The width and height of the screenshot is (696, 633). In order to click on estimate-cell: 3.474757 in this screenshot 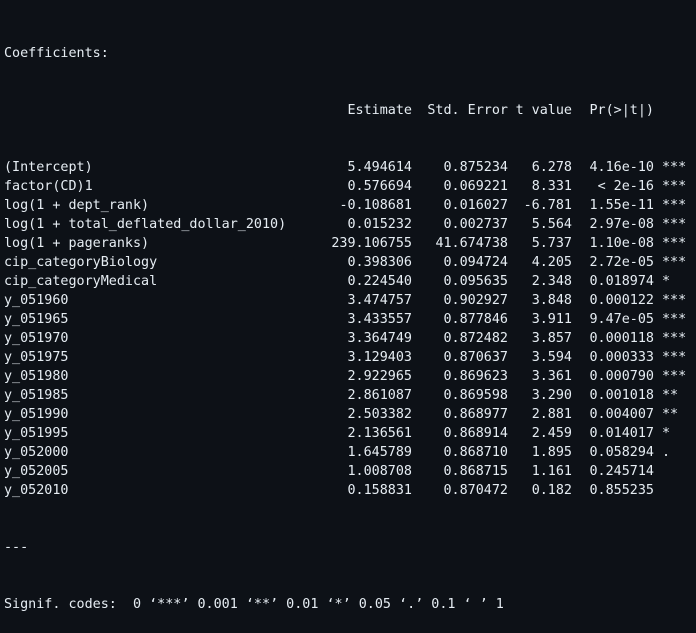, I will do `click(380, 300)`.